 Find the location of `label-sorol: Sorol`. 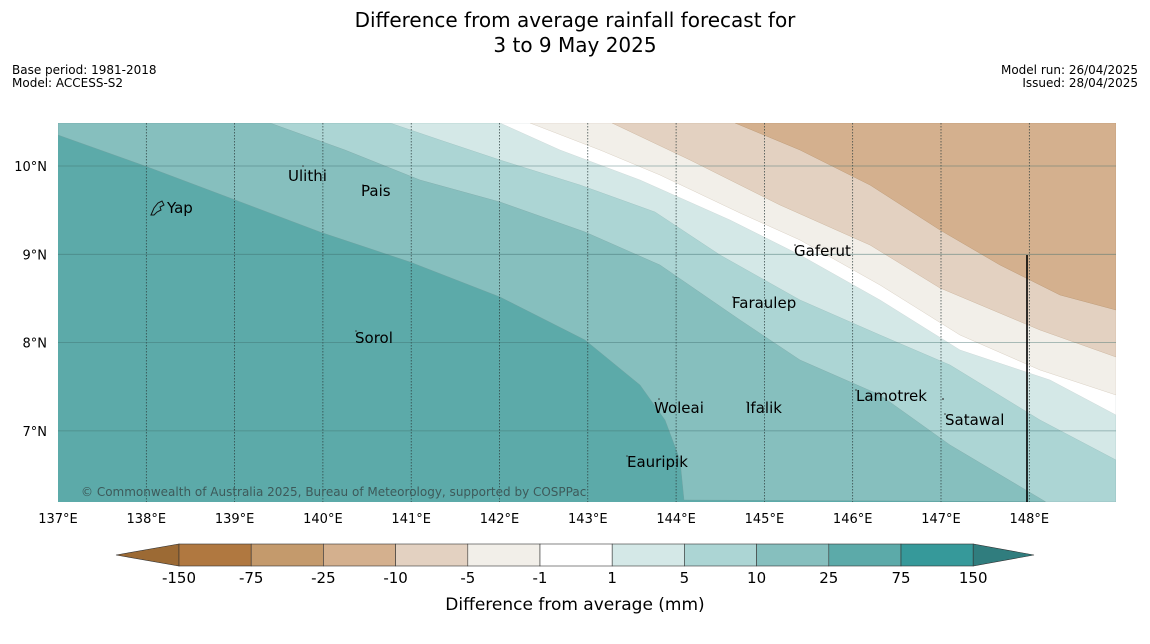

label-sorol: Sorol is located at coordinates (374, 338).